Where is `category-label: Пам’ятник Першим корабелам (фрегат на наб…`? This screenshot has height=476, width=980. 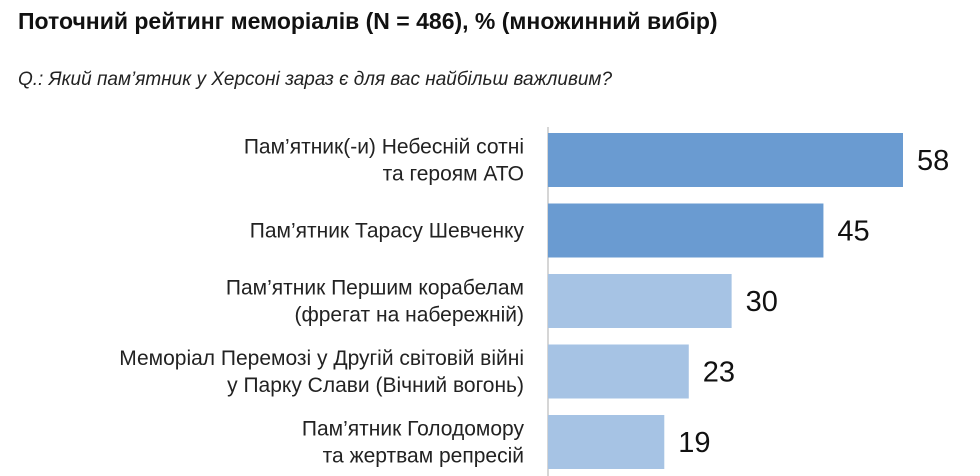
category-label: Пам’ятник Першим корабелам (фрегат на наб… is located at coordinates (375, 302).